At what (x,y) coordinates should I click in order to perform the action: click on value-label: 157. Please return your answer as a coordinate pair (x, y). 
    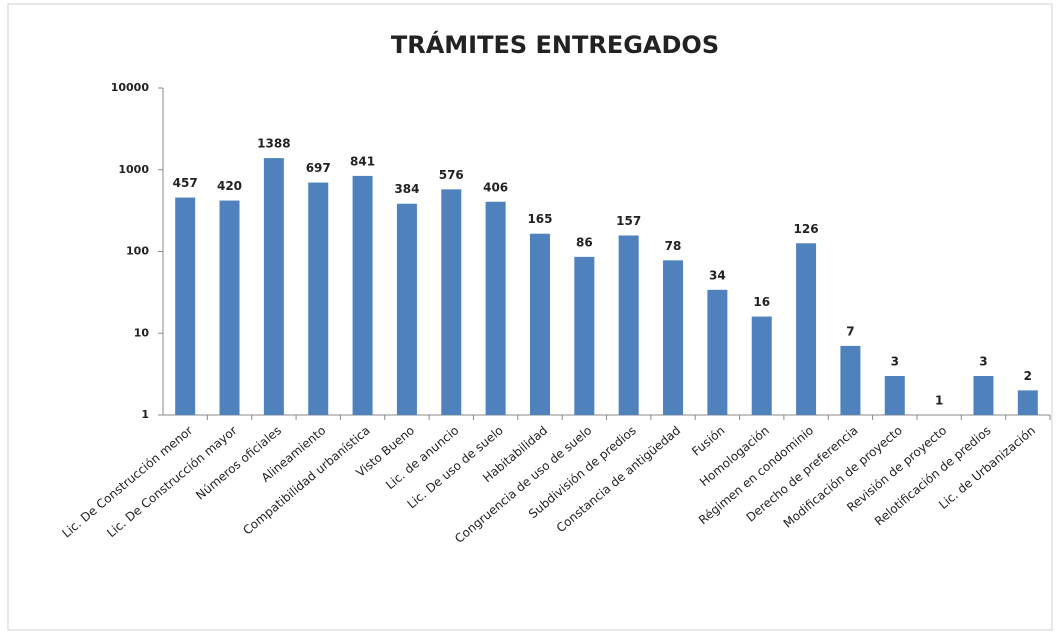
    Looking at the image, I should click on (628, 221).